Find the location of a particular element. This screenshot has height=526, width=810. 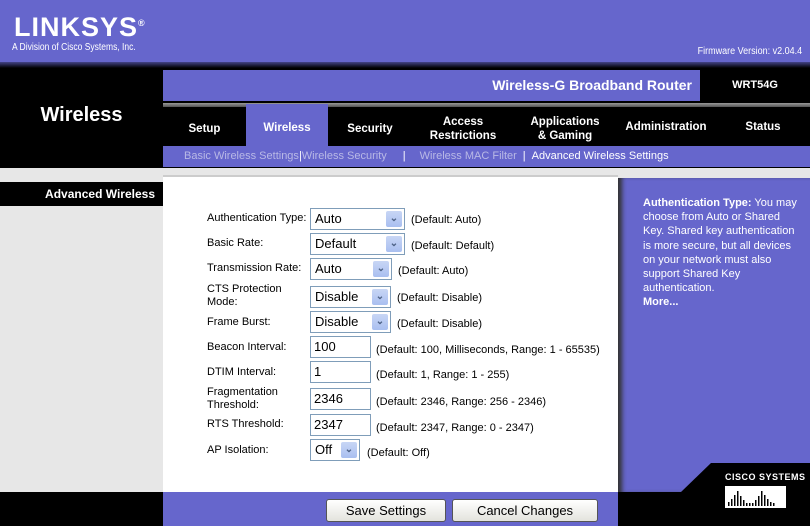

basic-rate-label: Basic Rate: is located at coordinates (235, 243).